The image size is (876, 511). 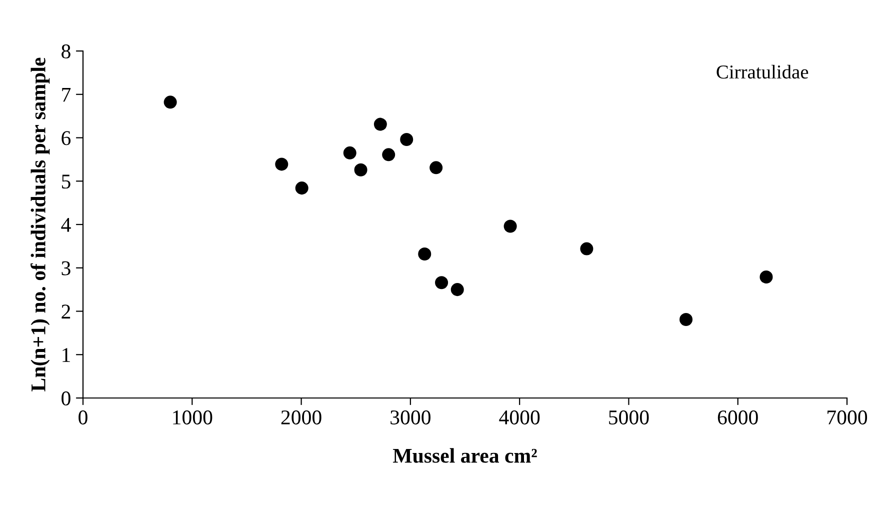 What do you see at coordinates (66, 268) in the screenshot?
I see `y-tick-label: 3` at bounding box center [66, 268].